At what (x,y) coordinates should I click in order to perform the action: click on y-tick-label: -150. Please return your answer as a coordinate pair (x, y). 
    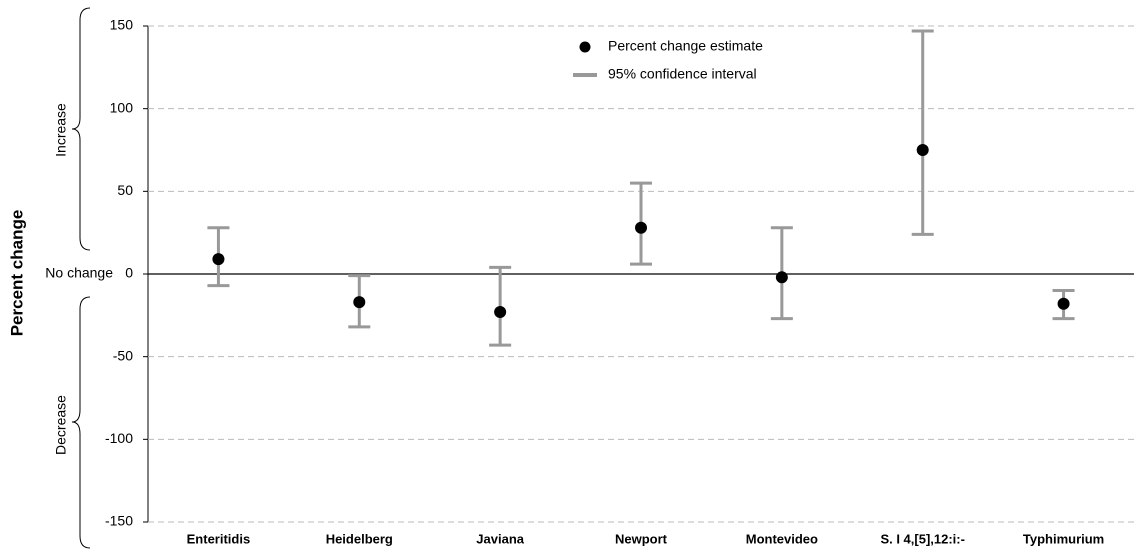
    Looking at the image, I should click on (119, 521).